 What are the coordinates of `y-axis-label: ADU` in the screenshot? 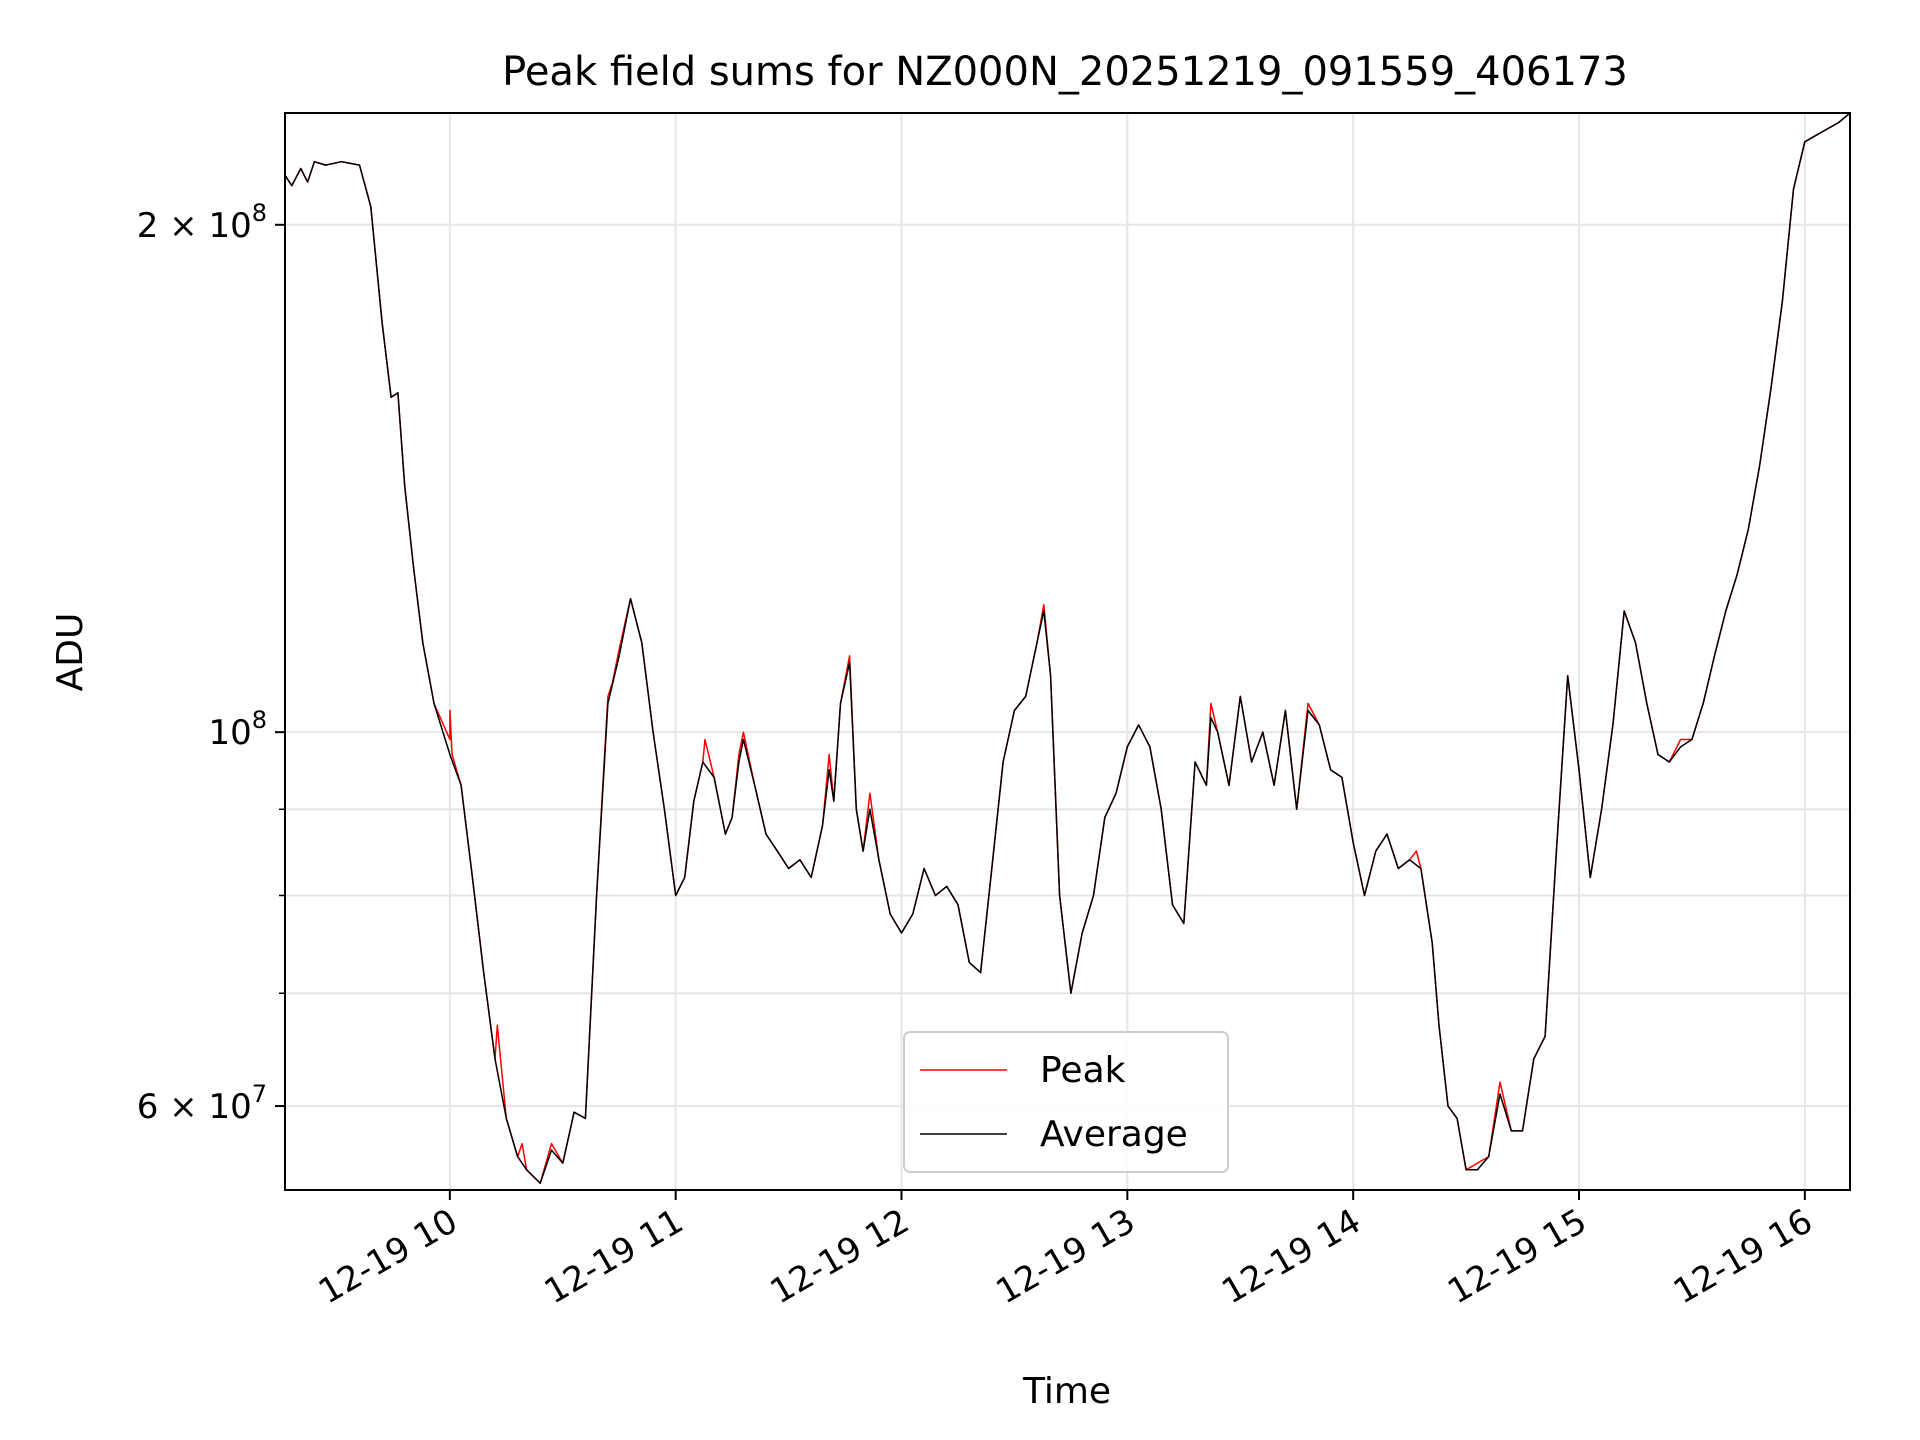 It's located at (70, 652).